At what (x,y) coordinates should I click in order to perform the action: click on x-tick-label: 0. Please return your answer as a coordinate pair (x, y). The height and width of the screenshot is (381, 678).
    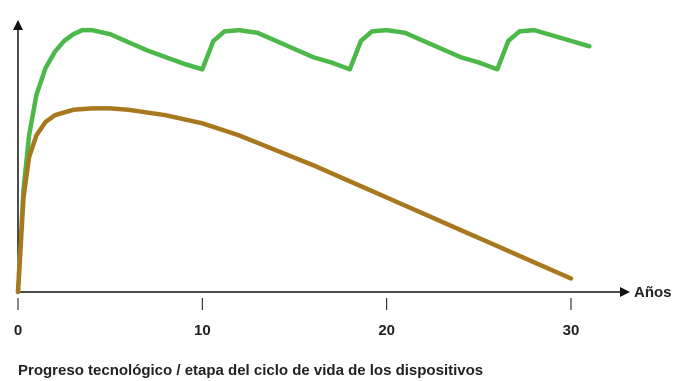
    Looking at the image, I should click on (18, 330).